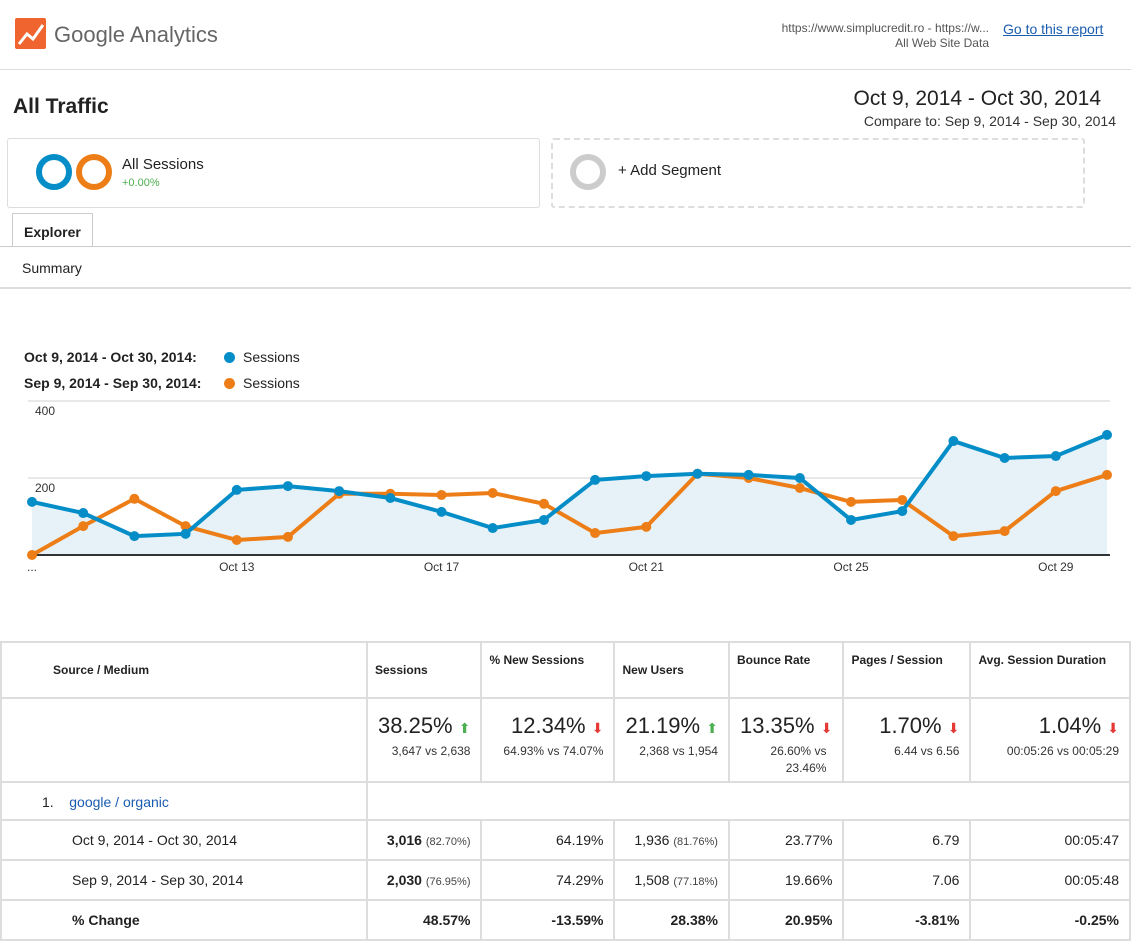  What do you see at coordinates (54, 172) in the screenshot?
I see `segment-ring-icon` at bounding box center [54, 172].